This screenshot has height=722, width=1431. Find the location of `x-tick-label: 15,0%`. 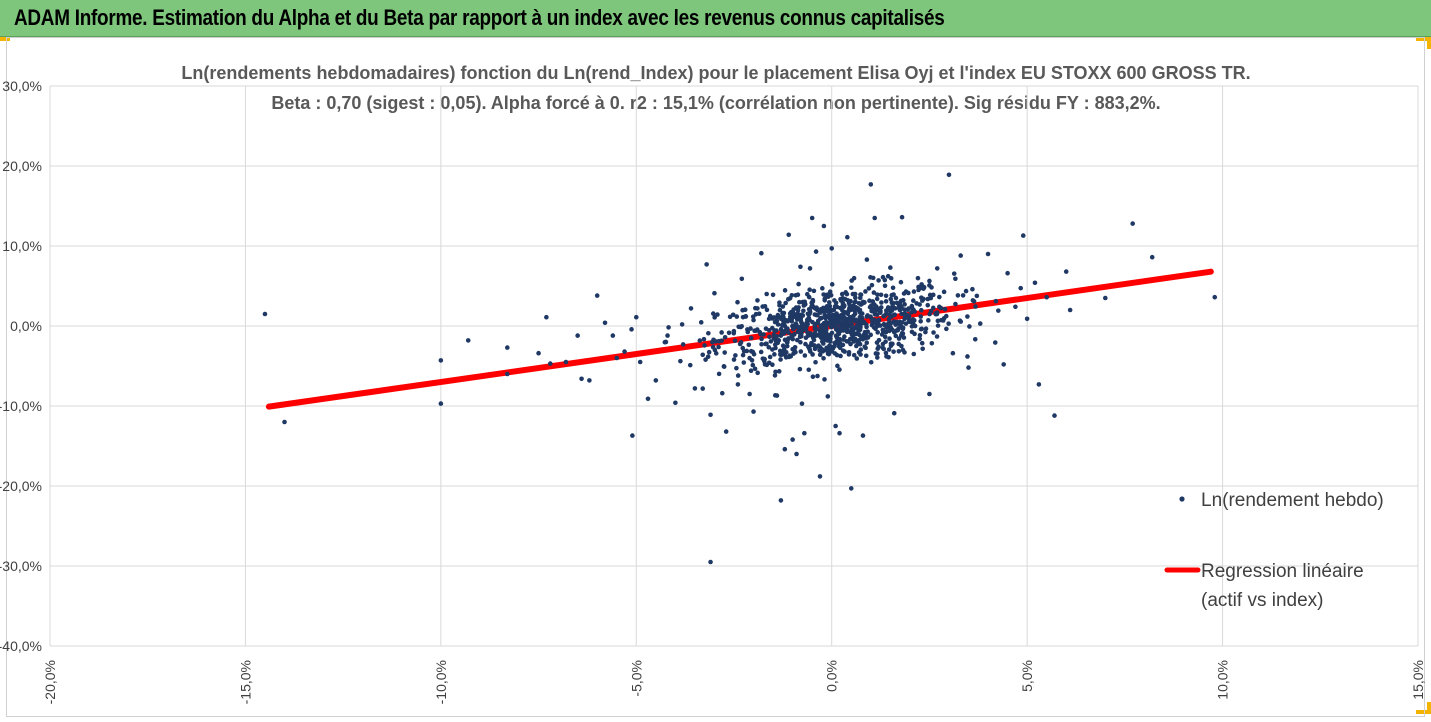

x-tick-label: 15,0% is located at coordinates (1418, 680).